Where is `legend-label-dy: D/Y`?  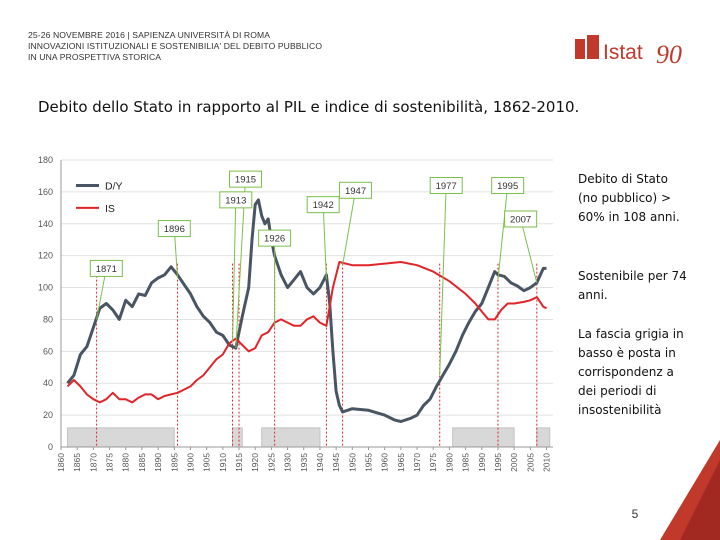 legend-label-dy: D/Y is located at coordinates (114, 187).